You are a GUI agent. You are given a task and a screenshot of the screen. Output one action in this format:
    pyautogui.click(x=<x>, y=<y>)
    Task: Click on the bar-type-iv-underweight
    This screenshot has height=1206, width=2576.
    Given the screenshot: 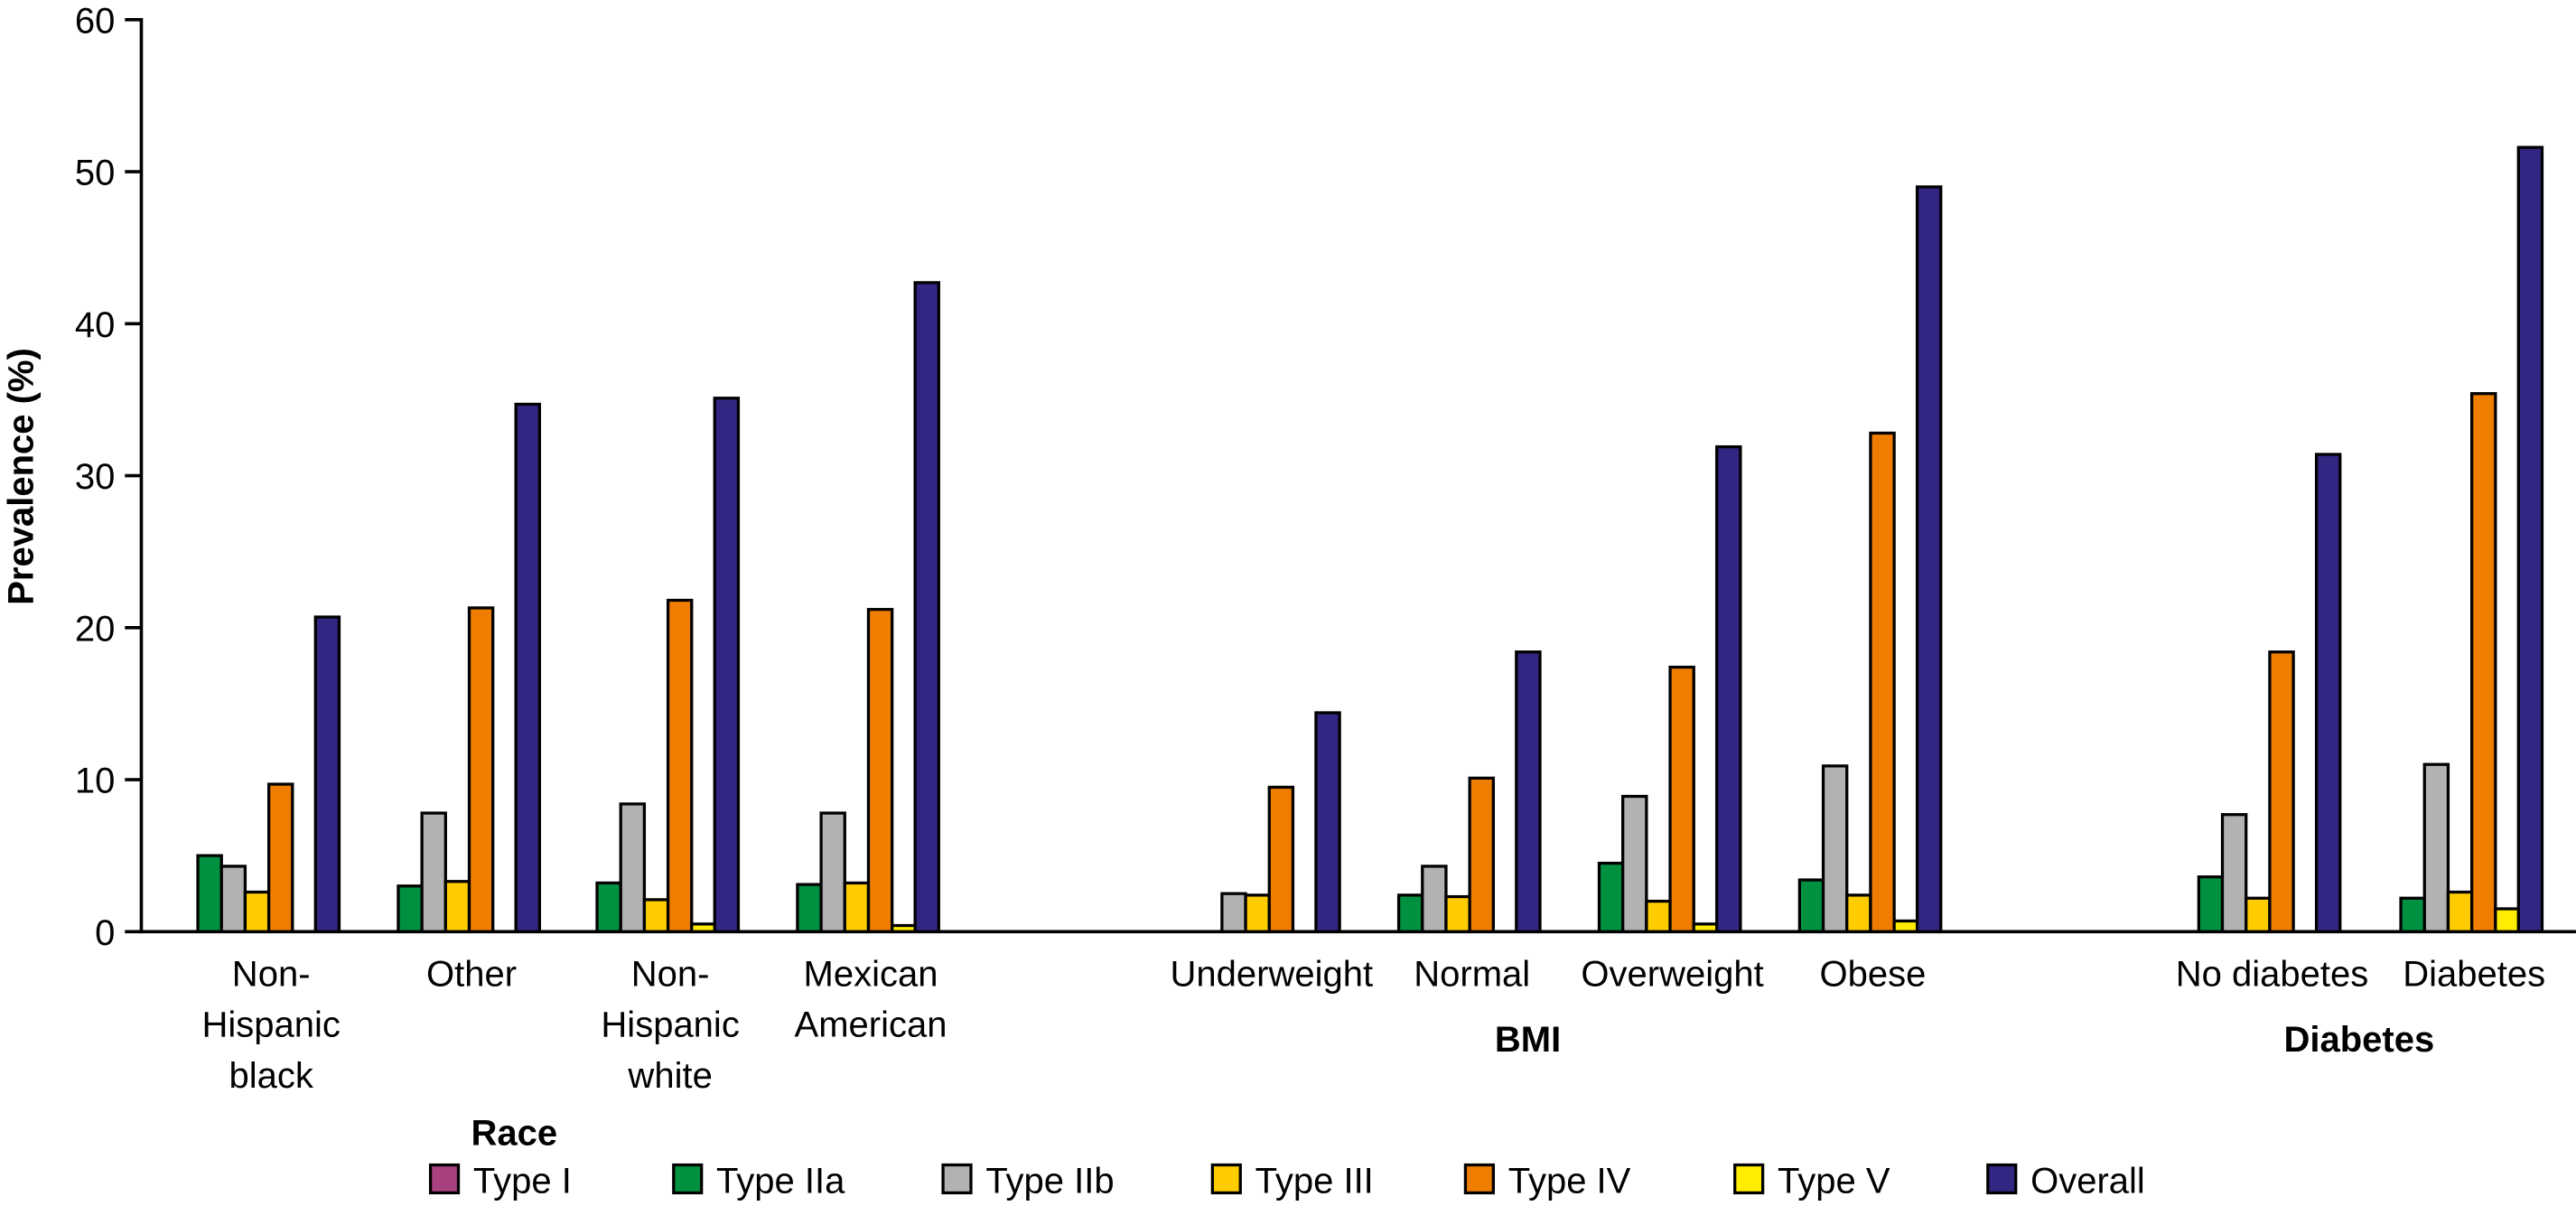 What is the action you would take?
    pyautogui.click(x=1281, y=859)
    